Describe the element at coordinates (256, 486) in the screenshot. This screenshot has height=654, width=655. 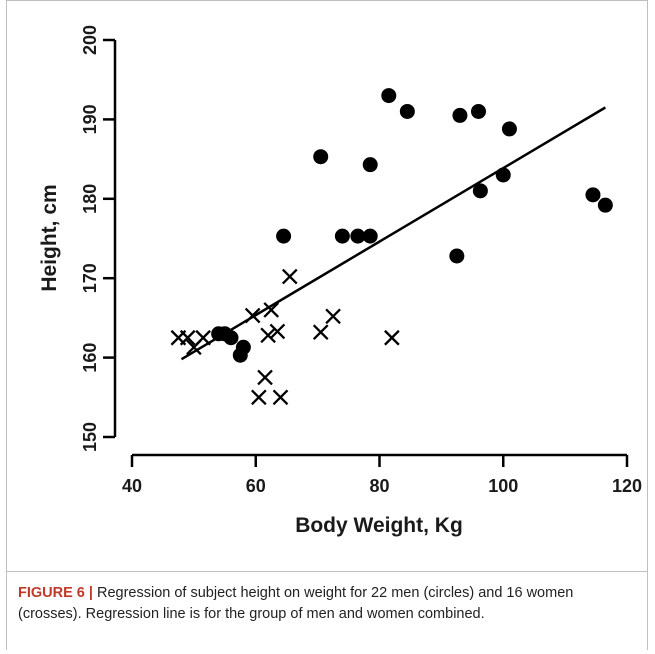
I see `x-tick-label: 60` at that location.